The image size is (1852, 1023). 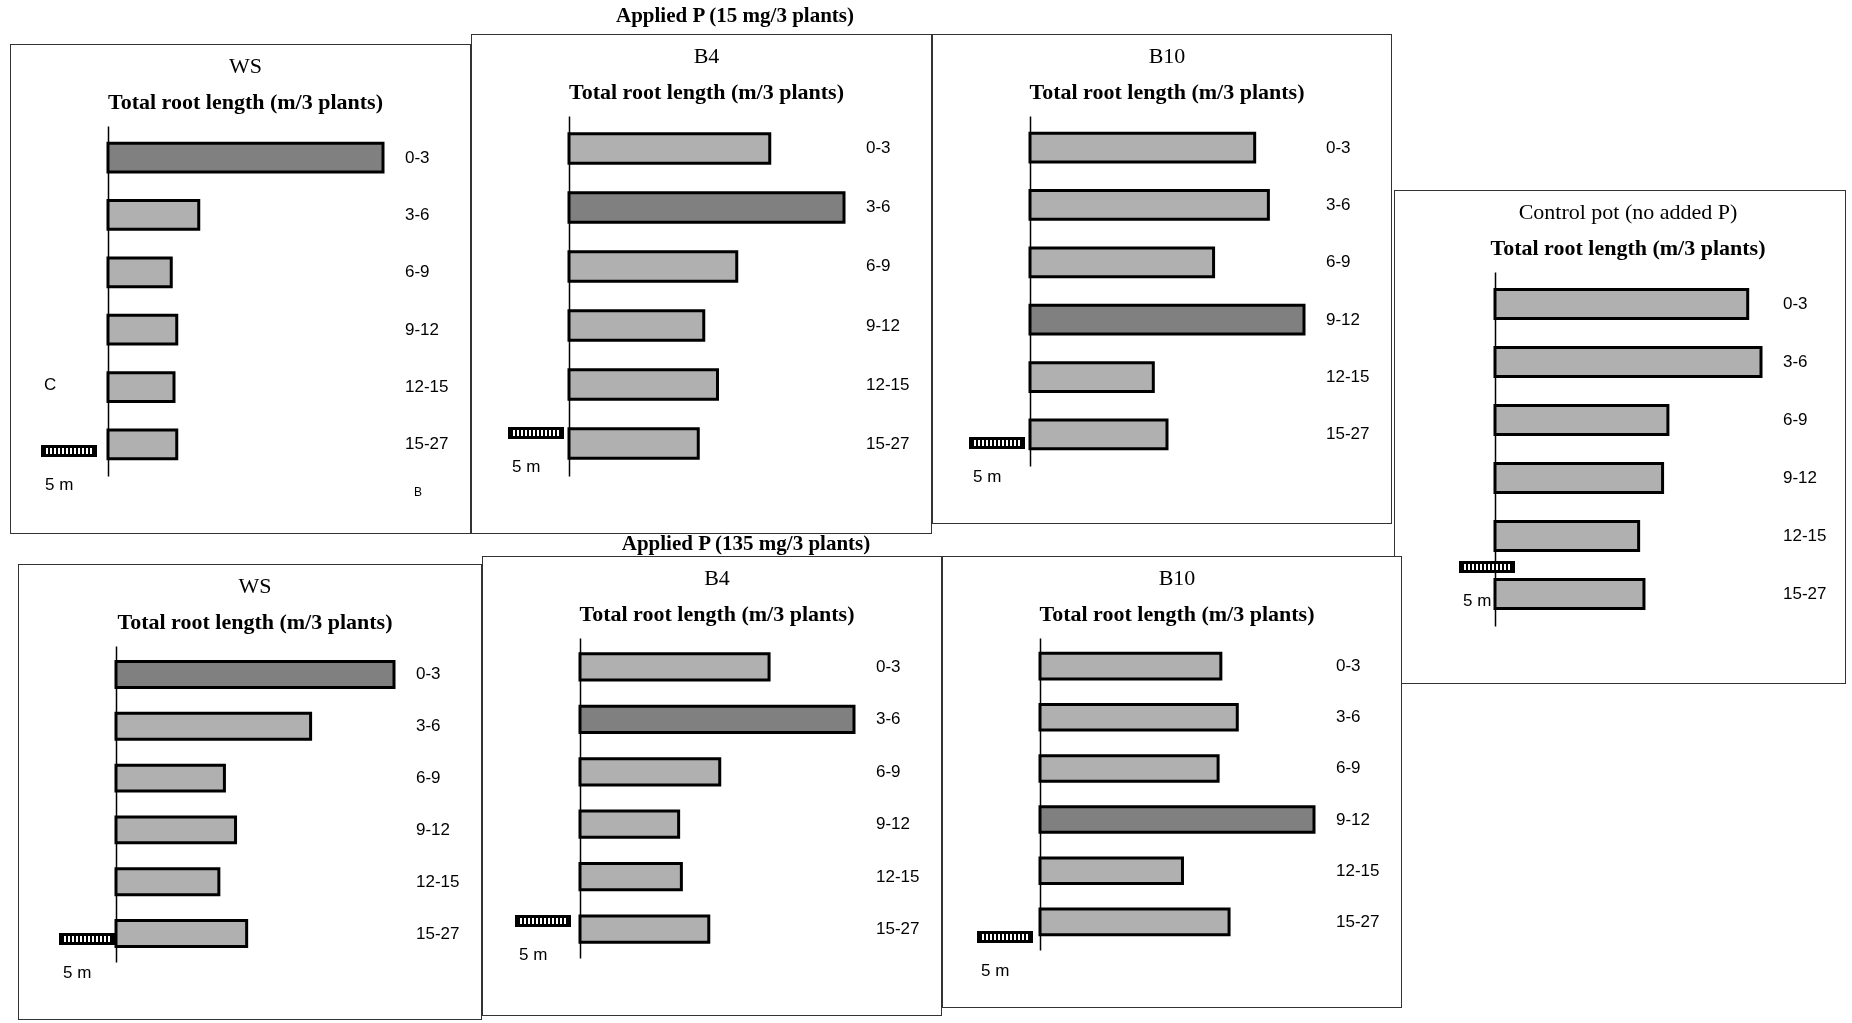 I want to click on text: B, so click(x=418, y=492).